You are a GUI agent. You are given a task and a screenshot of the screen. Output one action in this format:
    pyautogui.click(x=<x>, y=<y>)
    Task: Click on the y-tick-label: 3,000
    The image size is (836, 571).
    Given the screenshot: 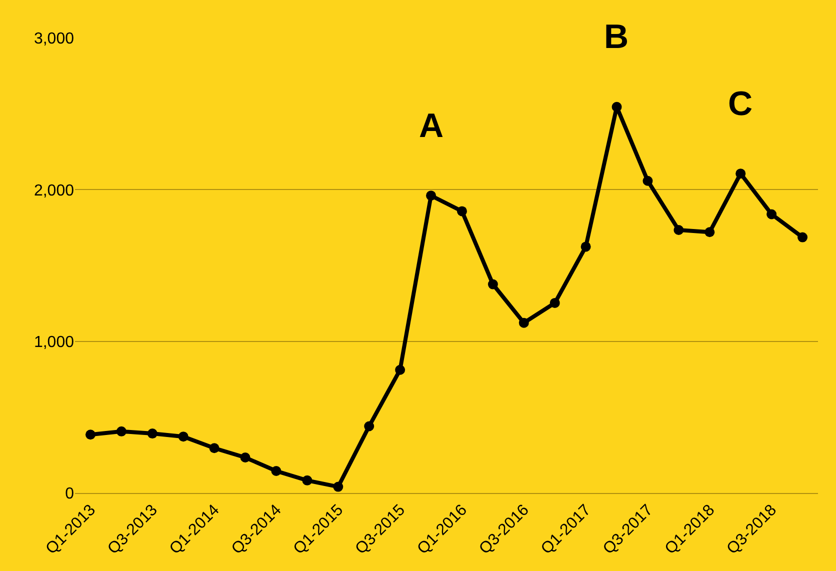 What is the action you would take?
    pyautogui.click(x=54, y=39)
    